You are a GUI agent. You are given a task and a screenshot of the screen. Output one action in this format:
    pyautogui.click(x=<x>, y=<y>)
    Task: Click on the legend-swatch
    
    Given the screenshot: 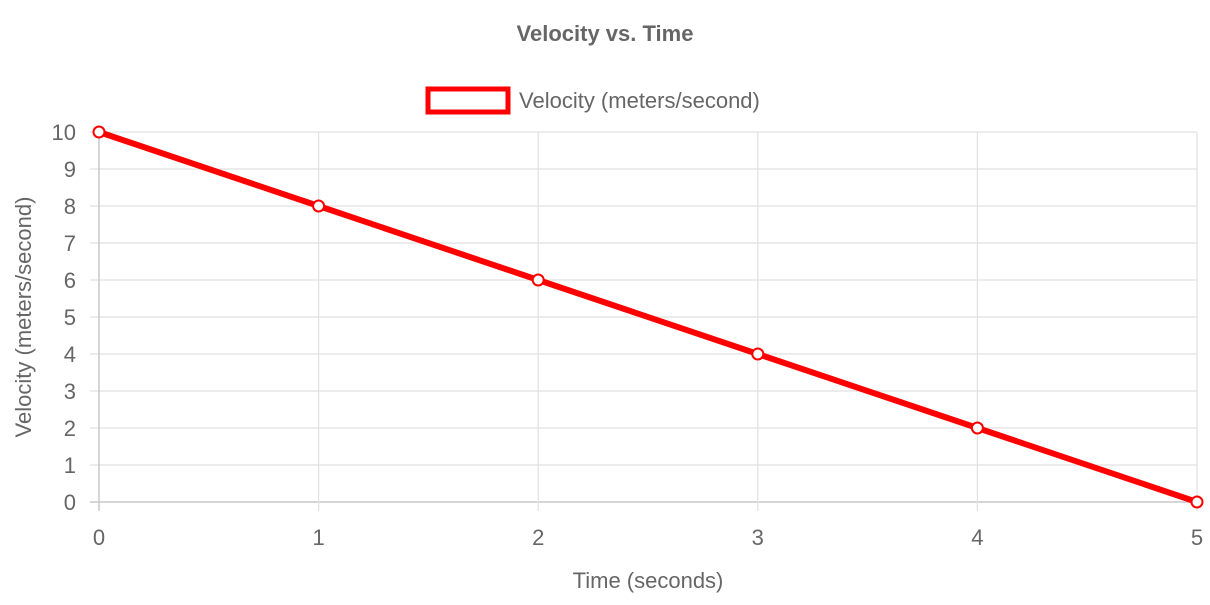 What is the action you would take?
    pyautogui.click(x=468, y=100)
    